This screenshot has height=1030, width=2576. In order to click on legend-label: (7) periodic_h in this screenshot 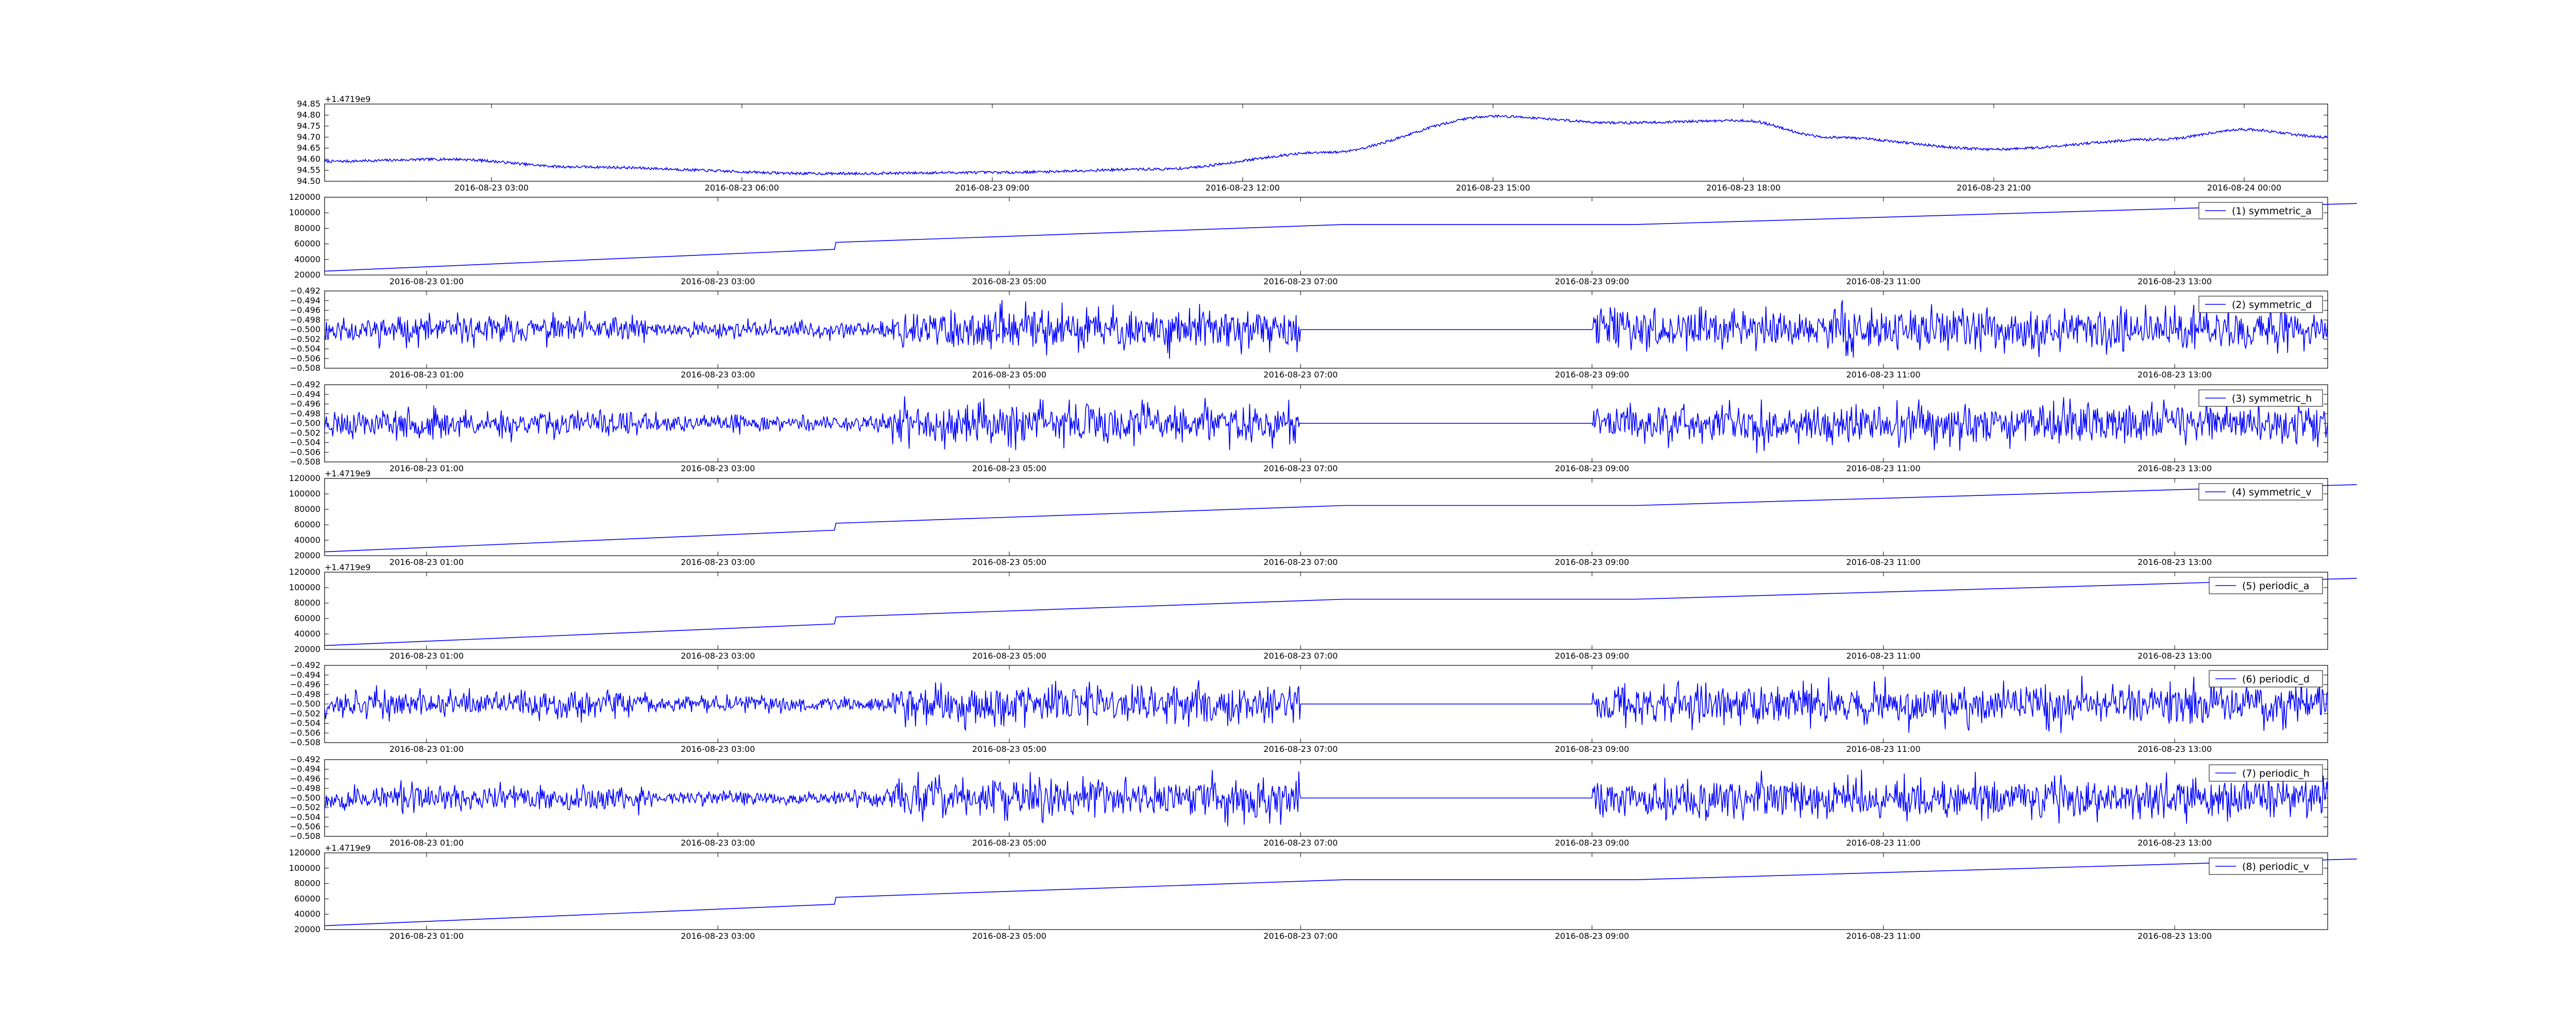, I will do `click(2276, 773)`.